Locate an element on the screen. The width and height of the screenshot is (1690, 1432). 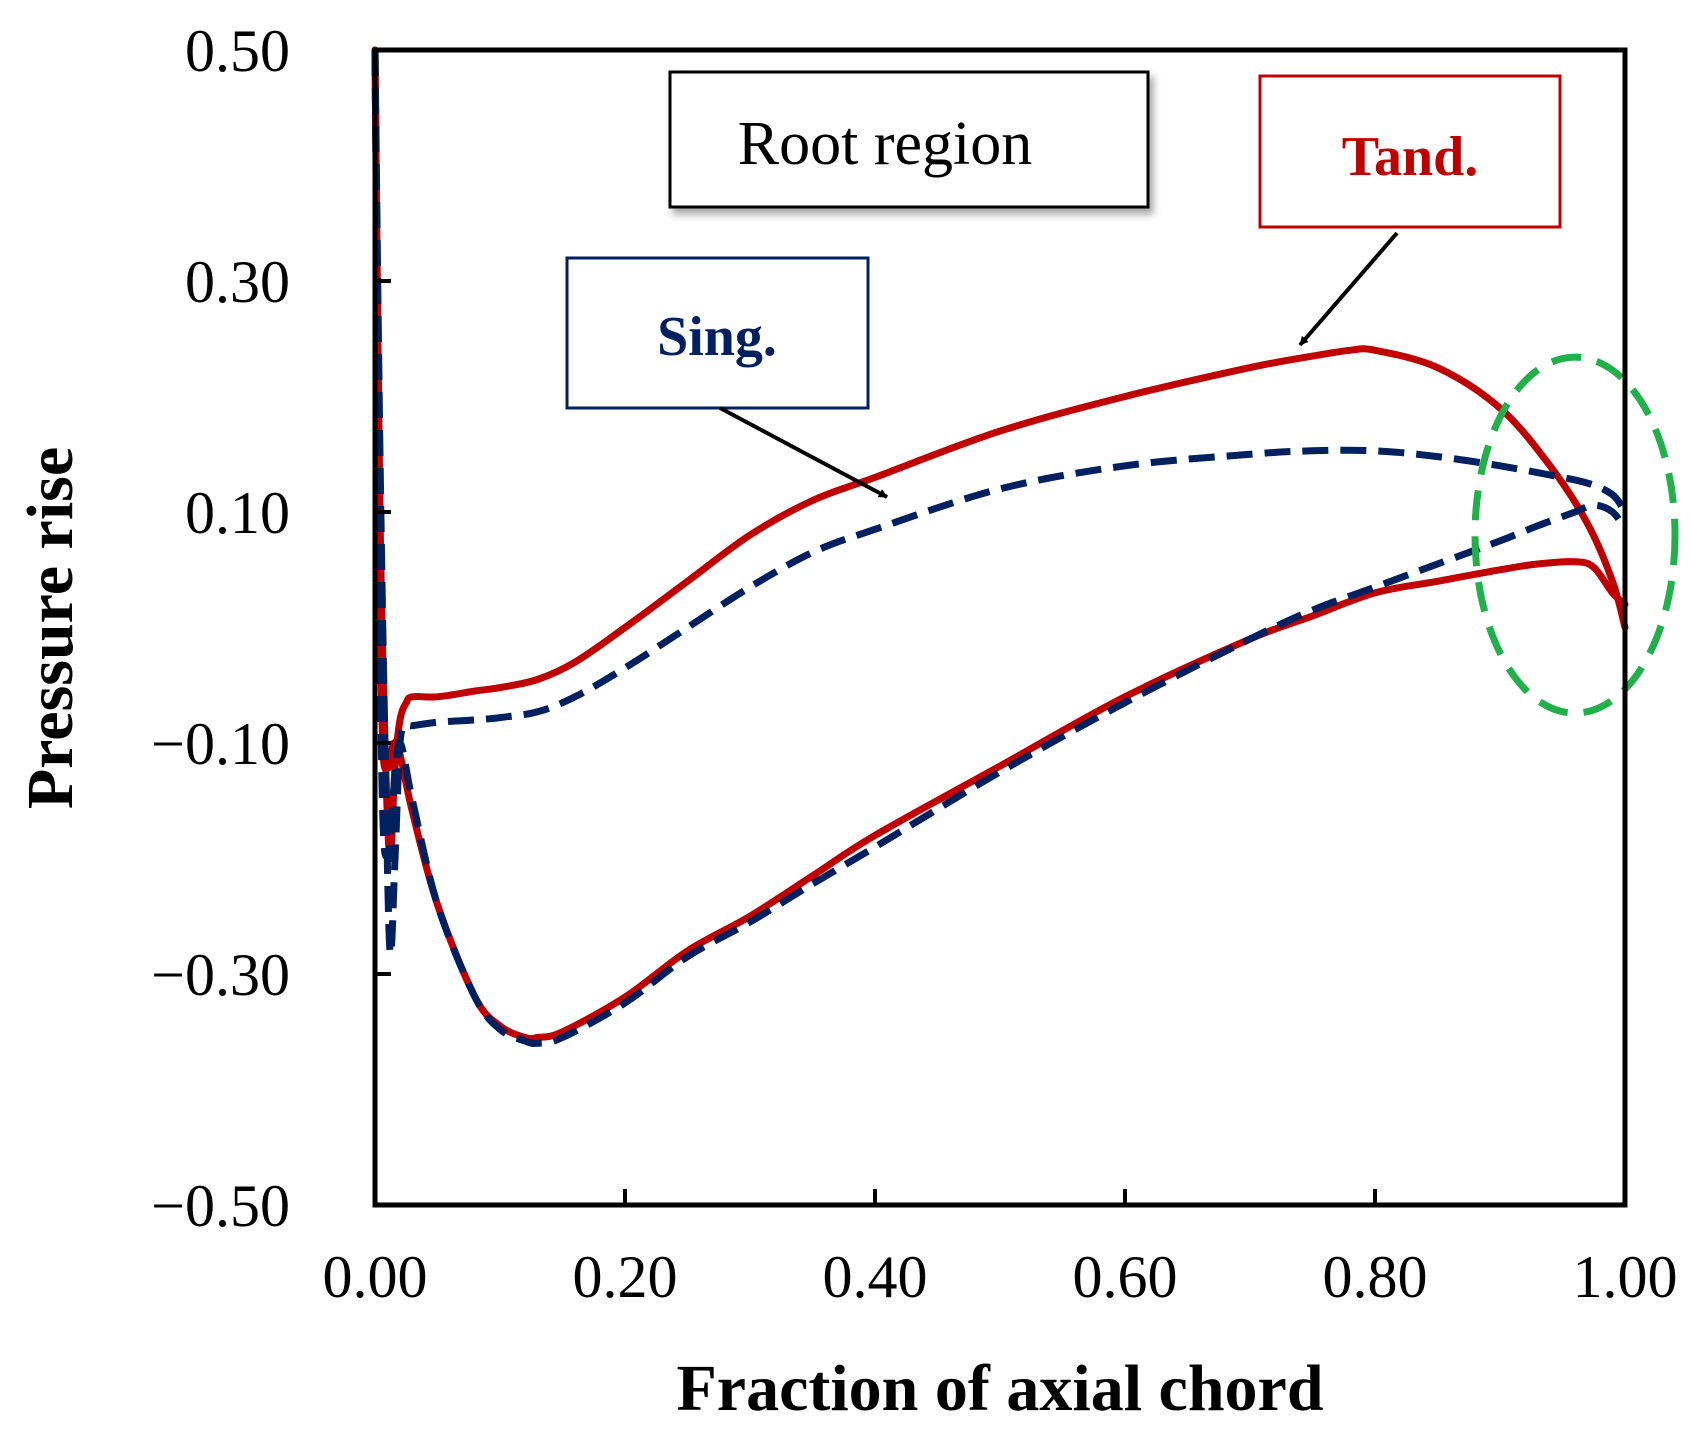
x-tick-labels: 0.00 0.20 0.40 0.60 0.80 1.00 is located at coordinates (1000, 1277).